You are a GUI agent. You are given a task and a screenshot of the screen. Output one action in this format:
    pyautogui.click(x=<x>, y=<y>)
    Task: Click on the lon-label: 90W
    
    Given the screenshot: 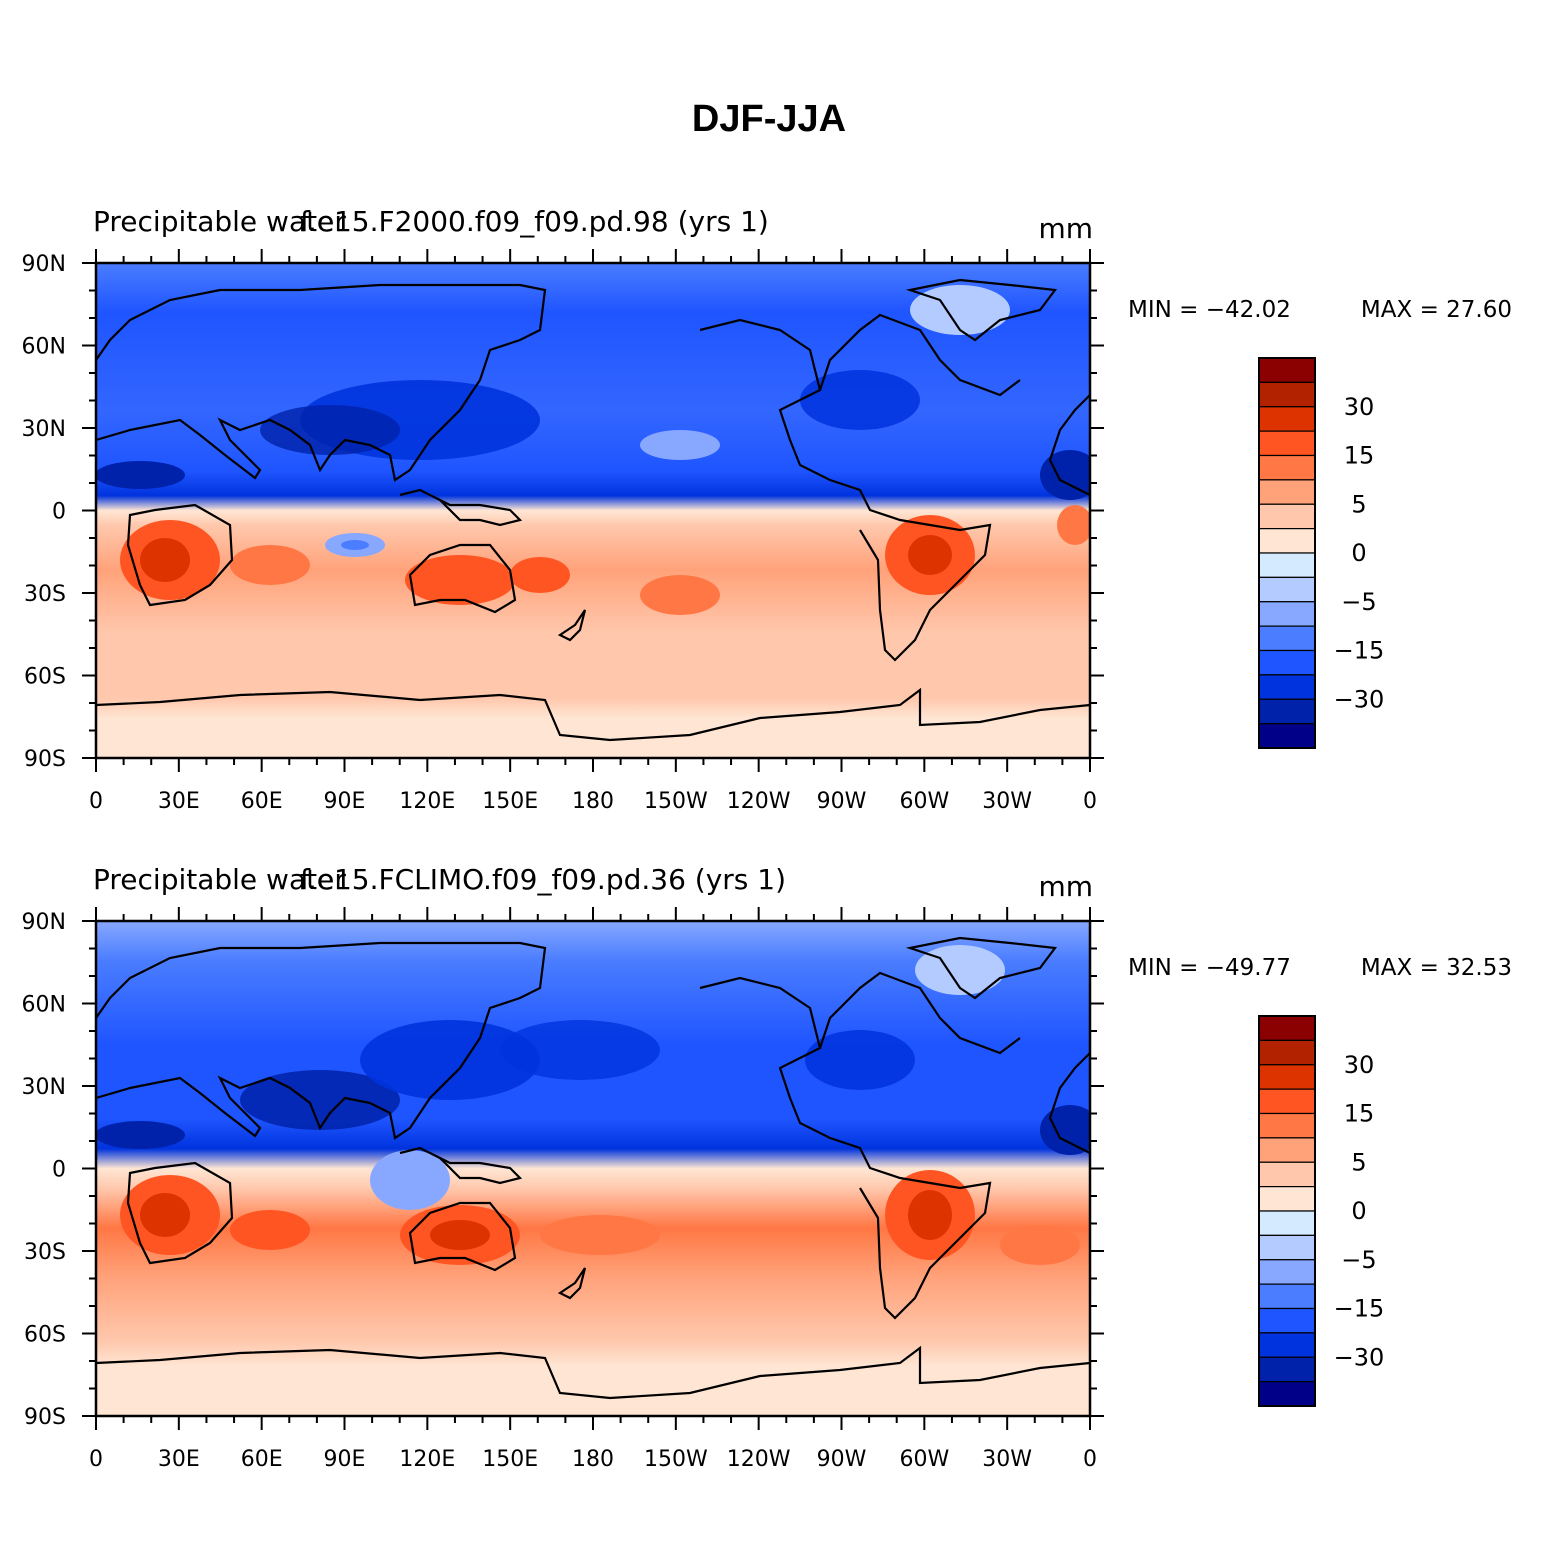 What is the action you would take?
    pyautogui.click(x=842, y=1459)
    